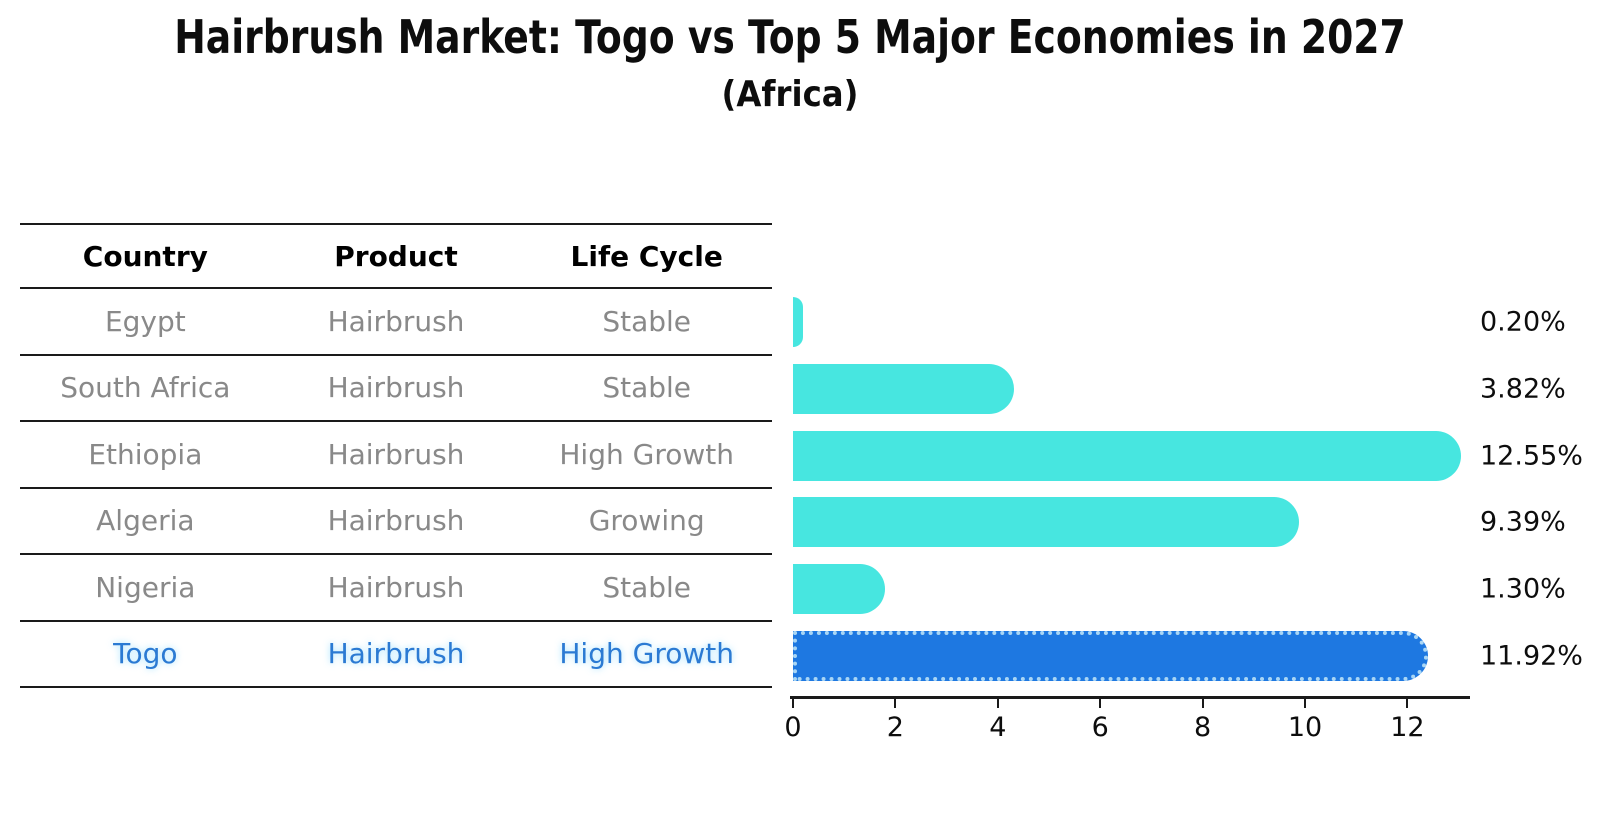 This screenshot has height=823, width=1604. I want to click on x-axis-tick-label: 4, so click(998, 727).